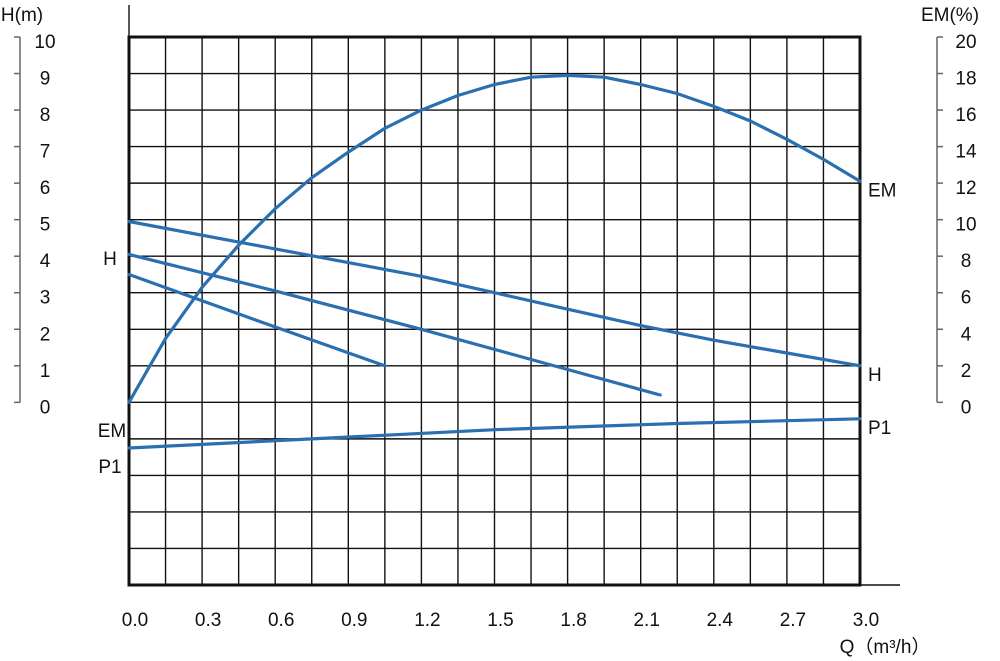  What do you see at coordinates (45, 115) in the screenshot?
I see `y-tick-label: 8` at bounding box center [45, 115].